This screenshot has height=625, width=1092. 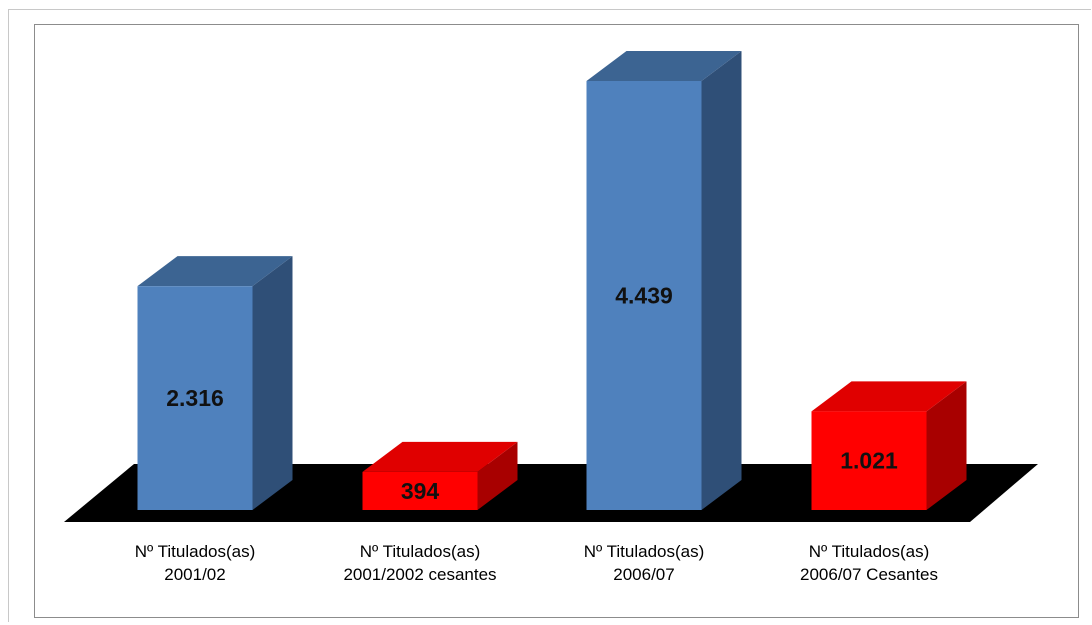 I want to click on bar-3: 4.439, so click(x=664, y=280).